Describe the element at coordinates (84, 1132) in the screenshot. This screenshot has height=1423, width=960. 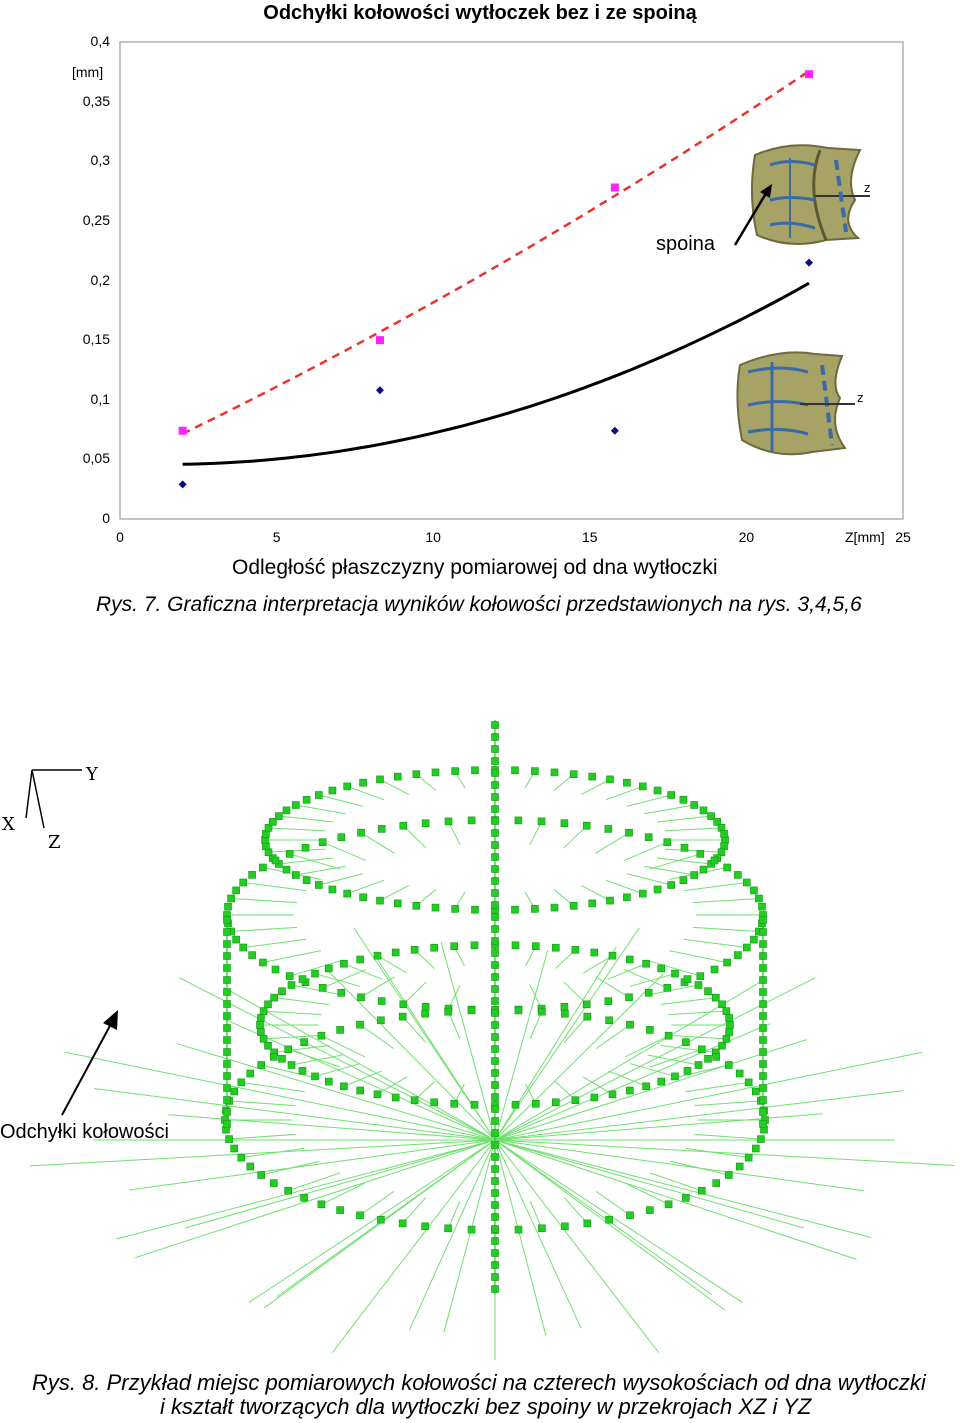
I see `deviation-label: Odchyłki kołowości` at that location.